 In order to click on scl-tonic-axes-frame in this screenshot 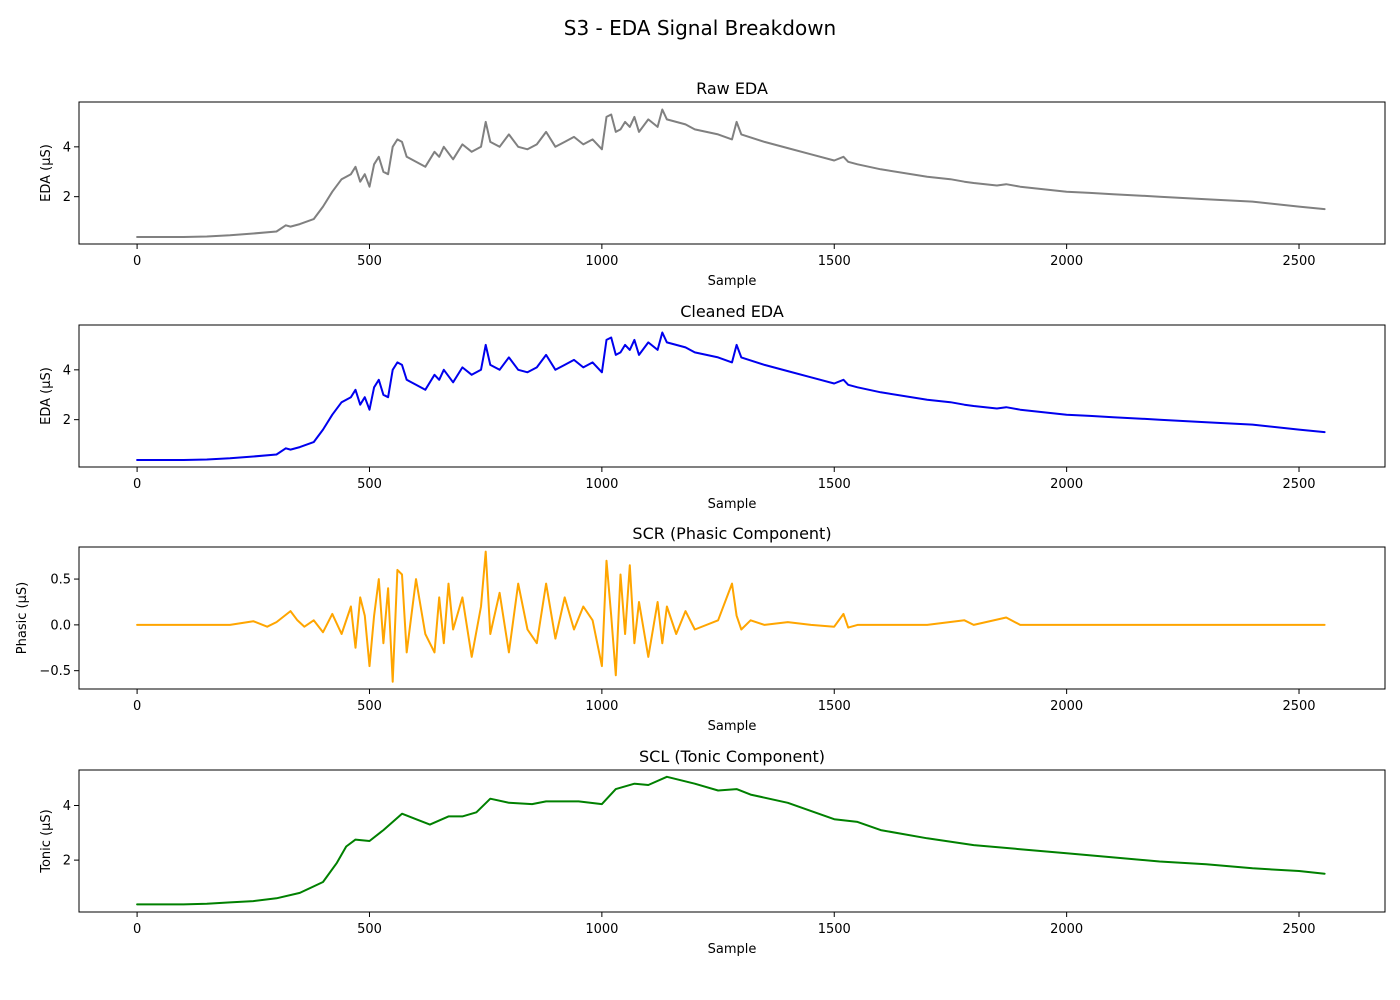, I will do `click(732, 841)`.